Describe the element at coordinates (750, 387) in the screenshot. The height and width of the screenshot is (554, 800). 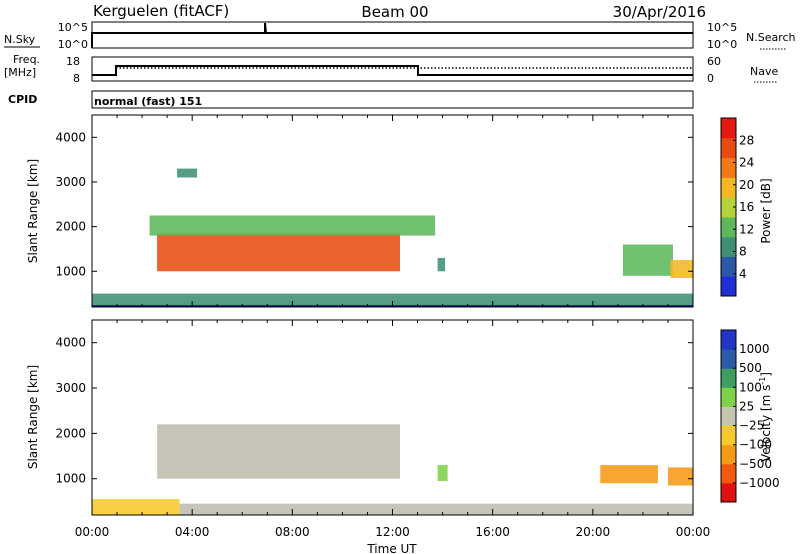
I see `velocity-colorbar-tick-label: 100` at that location.